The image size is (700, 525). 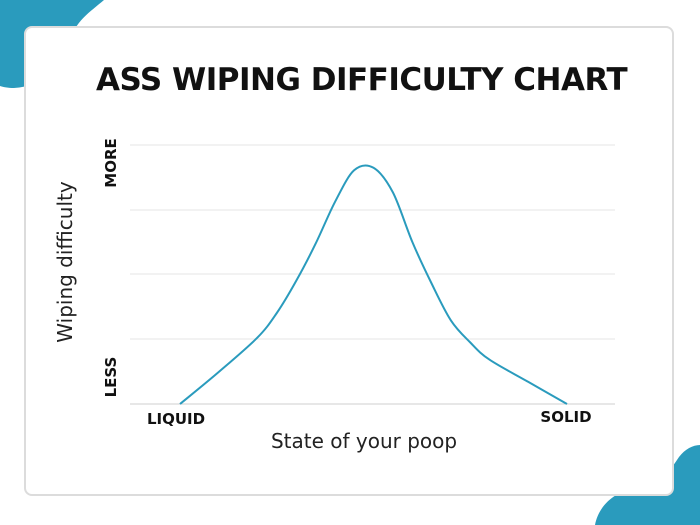 I want to click on x-tick-label-liquid: LIQUID, so click(x=176, y=419).